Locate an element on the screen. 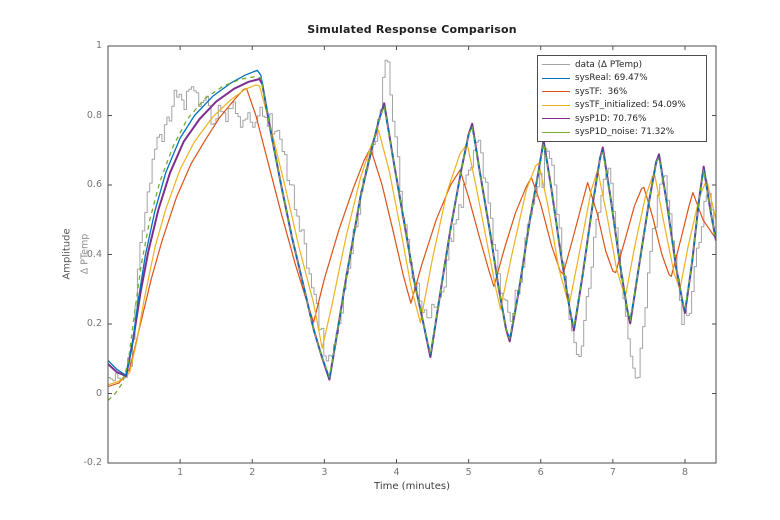  legend-label: sysReal: 69.47% is located at coordinates (611, 78).